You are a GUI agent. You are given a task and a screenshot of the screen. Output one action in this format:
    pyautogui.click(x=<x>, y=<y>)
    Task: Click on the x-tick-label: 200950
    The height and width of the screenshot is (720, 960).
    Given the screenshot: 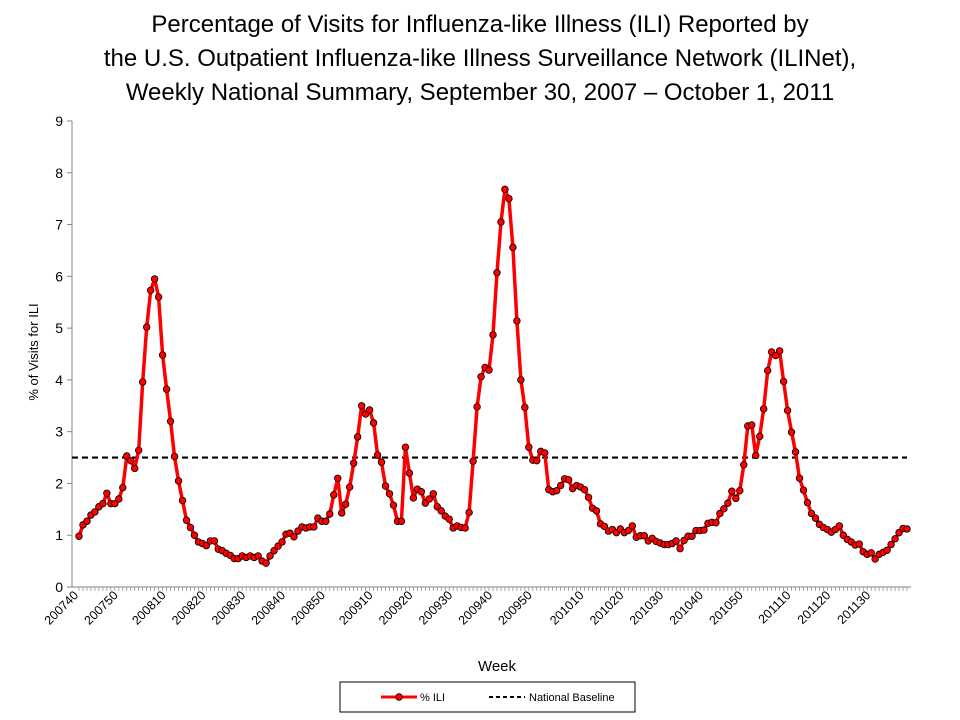 What is the action you would take?
    pyautogui.click(x=515, y=607)
    